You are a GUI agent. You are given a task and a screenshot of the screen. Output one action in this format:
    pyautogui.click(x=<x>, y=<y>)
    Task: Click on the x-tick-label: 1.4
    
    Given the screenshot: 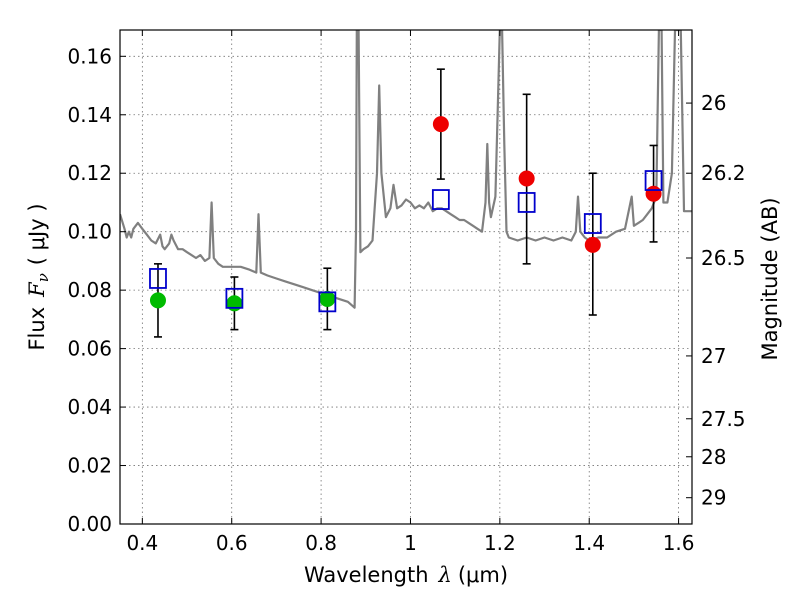 What is the action you would take?
    pyautogui.click(x=589, y=543)
    